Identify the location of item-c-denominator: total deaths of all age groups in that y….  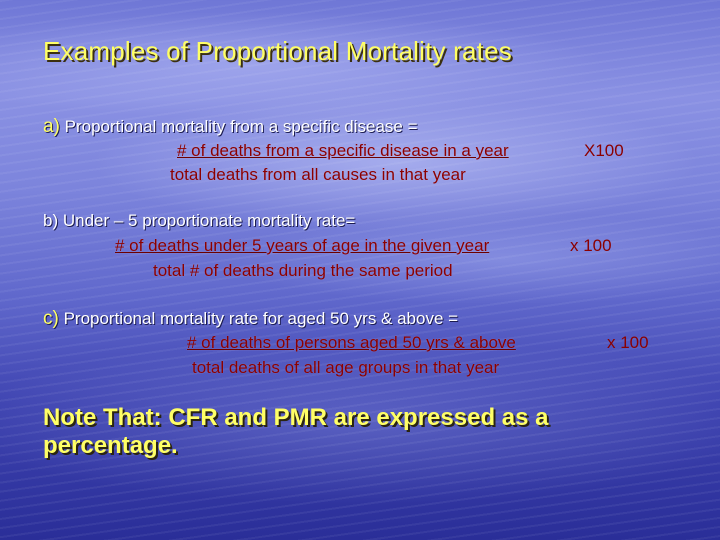
(346, 367).